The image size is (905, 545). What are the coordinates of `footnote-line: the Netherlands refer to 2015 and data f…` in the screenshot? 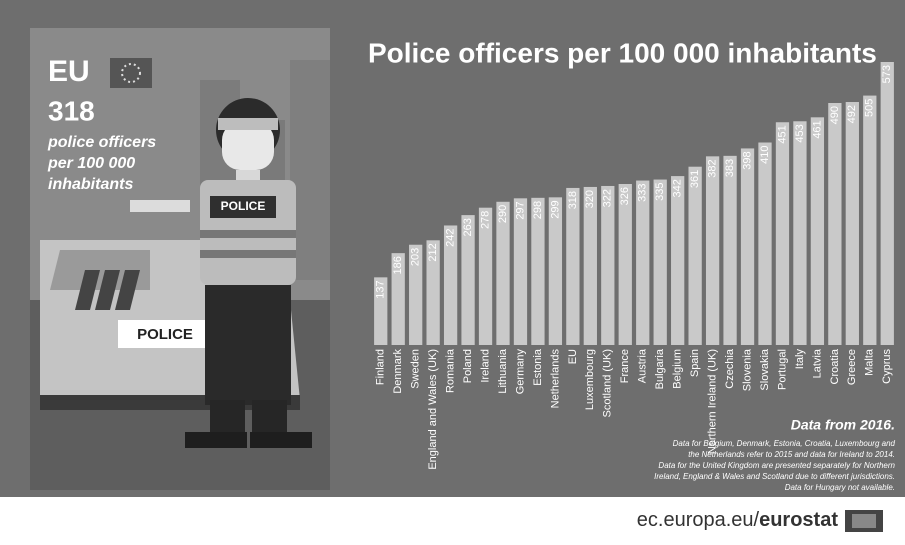 It's located at (791, 454).